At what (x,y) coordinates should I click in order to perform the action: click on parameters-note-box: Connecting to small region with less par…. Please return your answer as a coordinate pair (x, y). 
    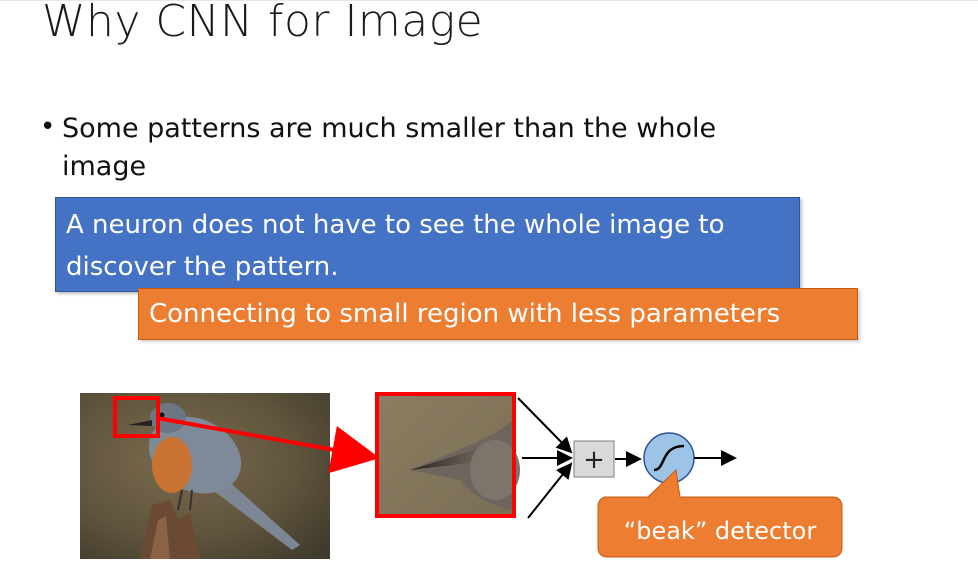
    Looking at the image, I should click on (498, 314).